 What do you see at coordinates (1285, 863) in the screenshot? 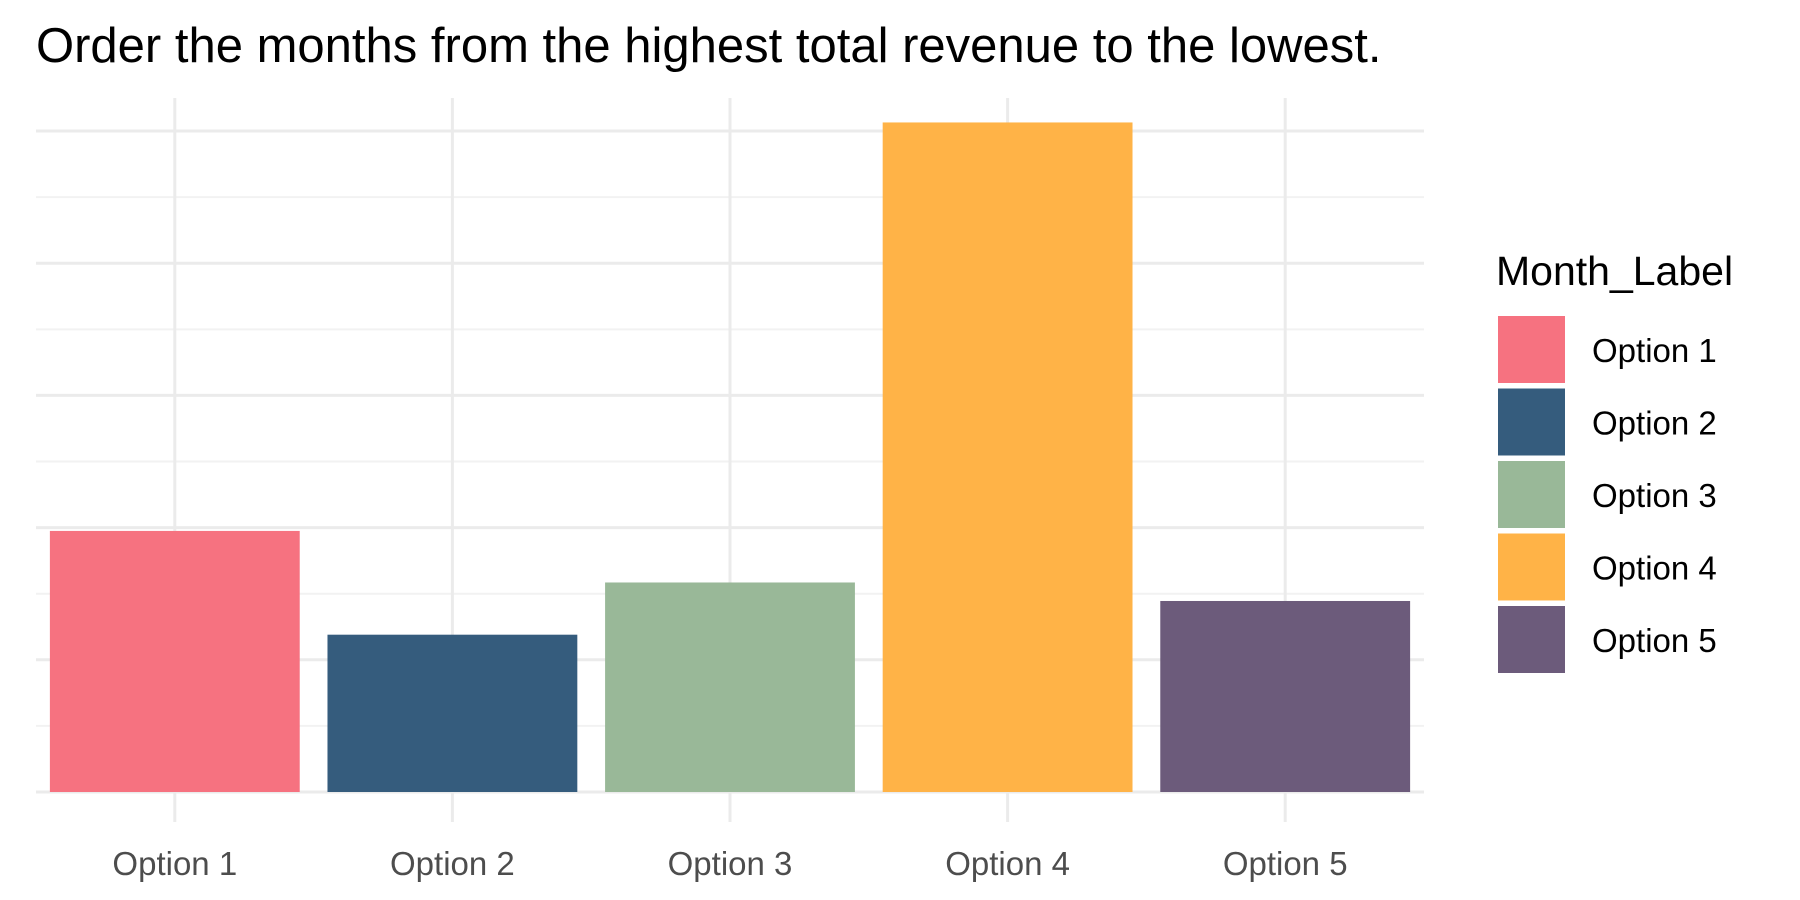
I see `x-tick-label: Option 5` at bounding box center [1285, 863].